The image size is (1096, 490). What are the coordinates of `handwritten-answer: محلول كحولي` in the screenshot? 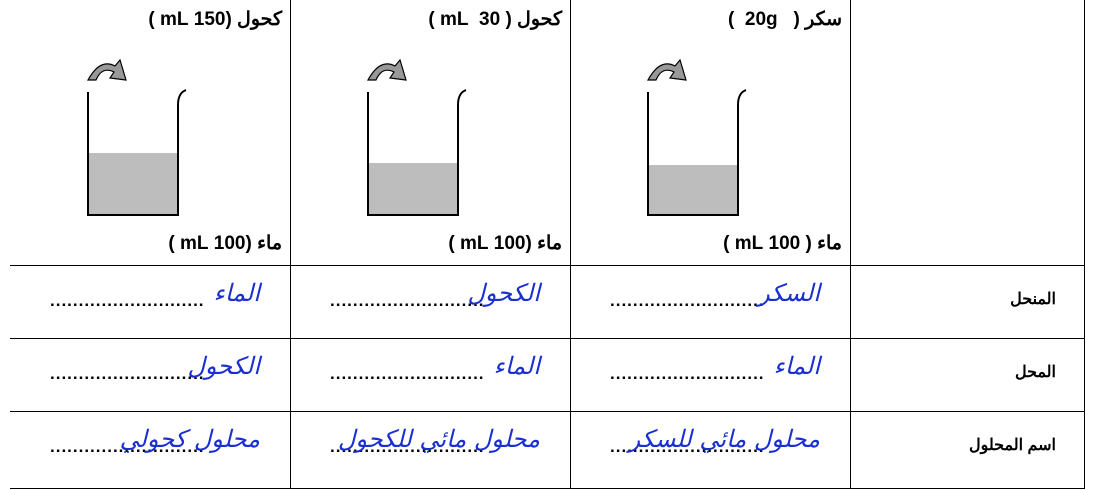 It's located at (189, 439).